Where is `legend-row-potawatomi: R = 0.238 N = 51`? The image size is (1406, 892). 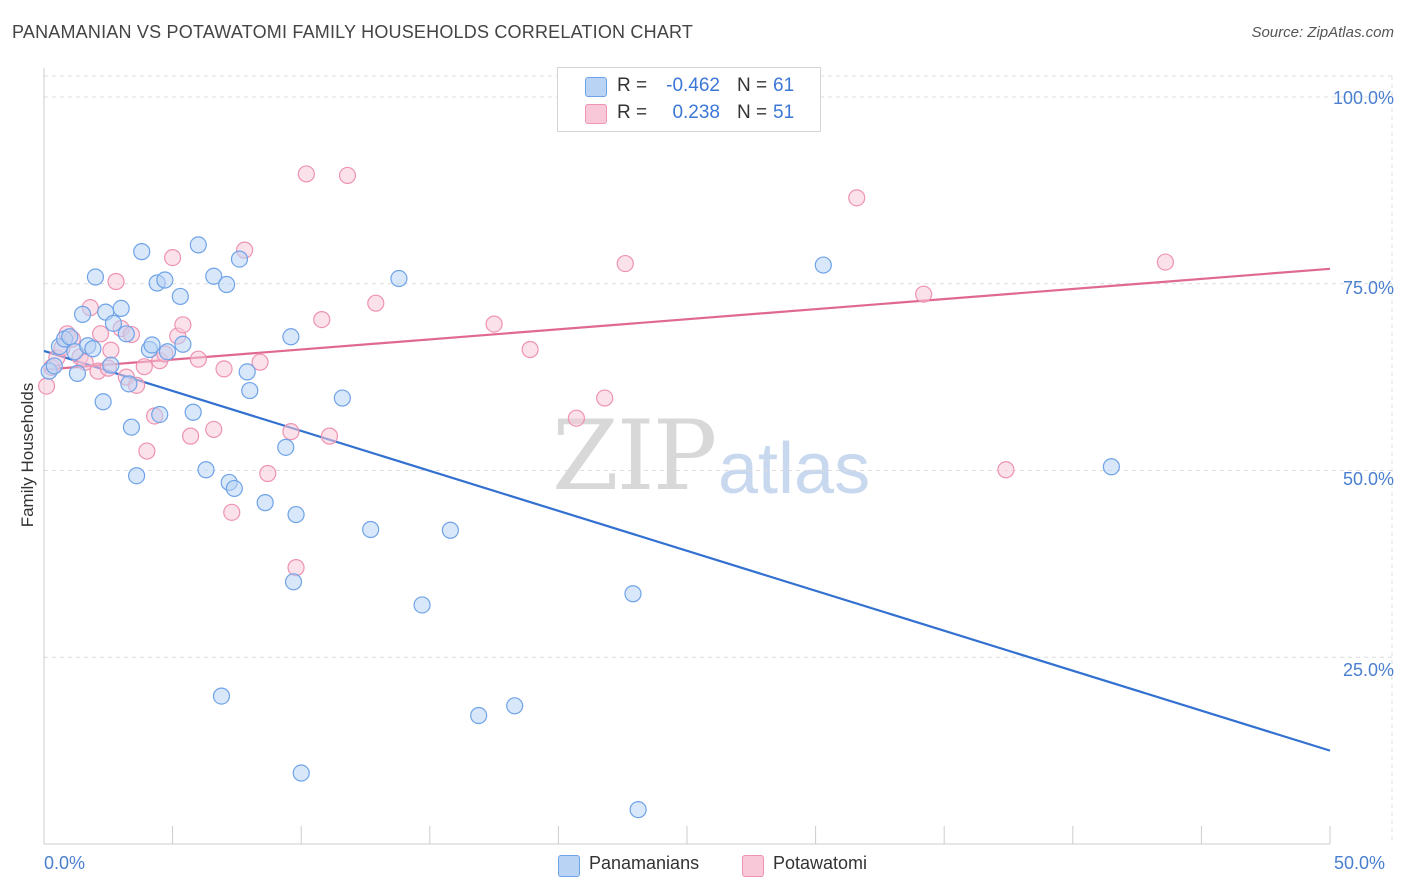 legend-row-potawatomi: R = 0.238 N = 51 is located at coordinates (689, 114).